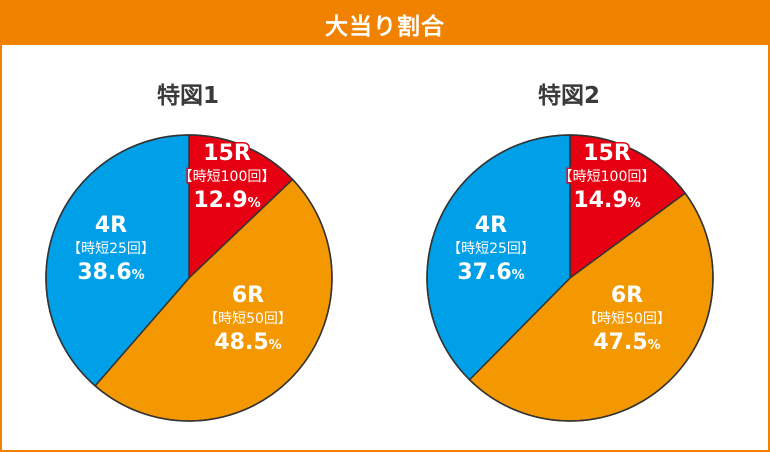 This screenshot has width=770, height=452. What do you see at coordinates (187, 96) in the screenshot?
I see `chart-title-1: 特図1` at bounding box center [187, 96].